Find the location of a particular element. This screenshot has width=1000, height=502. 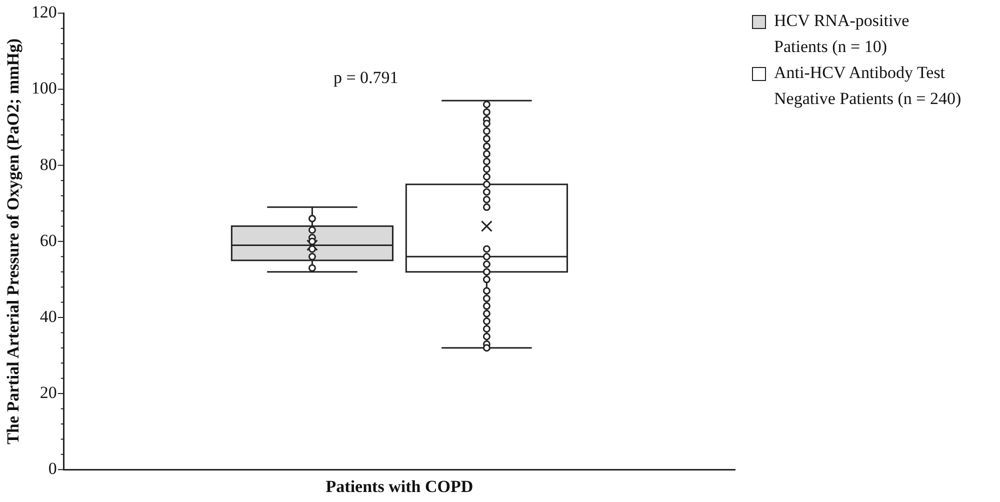

annotation: p = 0.791 is located at coordinates (365, 78).